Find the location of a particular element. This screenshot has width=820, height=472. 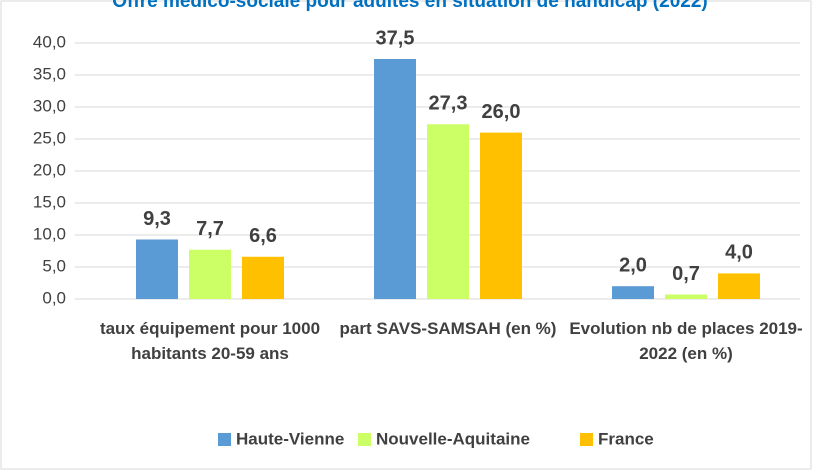

legend-label: Nouvelle-Aquitaine is located at coordinates (453, 438).